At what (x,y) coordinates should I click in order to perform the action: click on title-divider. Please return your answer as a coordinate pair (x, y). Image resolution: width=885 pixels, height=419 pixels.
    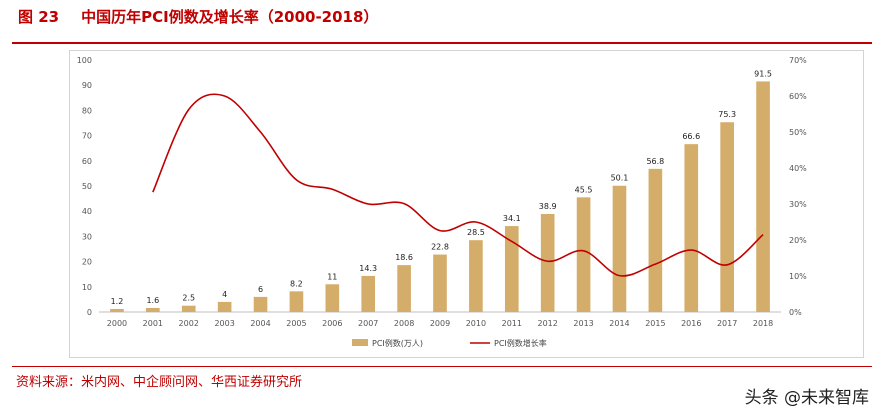
    Looking at the image, I should click on (442, 43).